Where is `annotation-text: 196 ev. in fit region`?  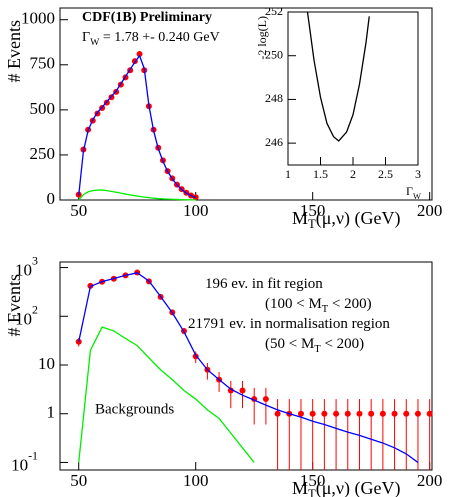 annotation-text: 196 ev. in fit region is located at coordinates (264, 284).